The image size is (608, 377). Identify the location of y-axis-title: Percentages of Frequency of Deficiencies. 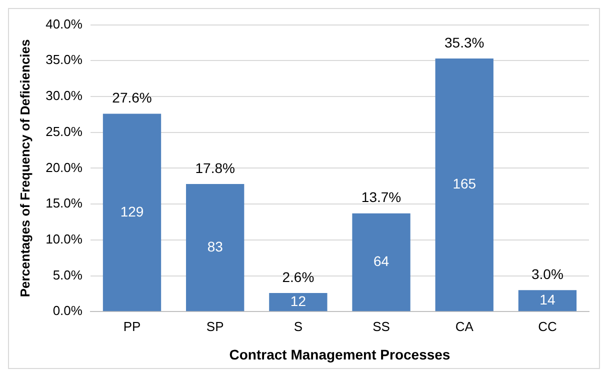
(24, 168).